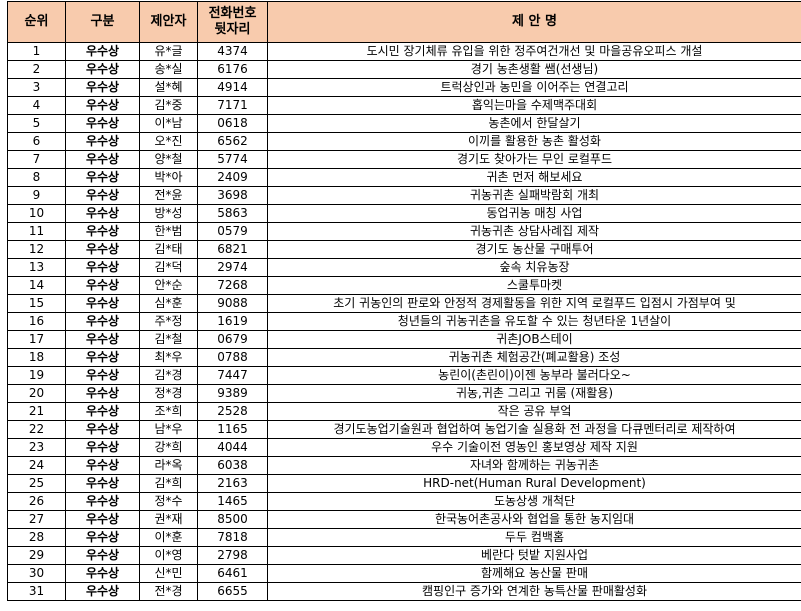 This screenshot has height=611, width=801. Describe the element at coordinates (168, 69) in the screenshot. I see `cell-proposer: 송*실` at that location.